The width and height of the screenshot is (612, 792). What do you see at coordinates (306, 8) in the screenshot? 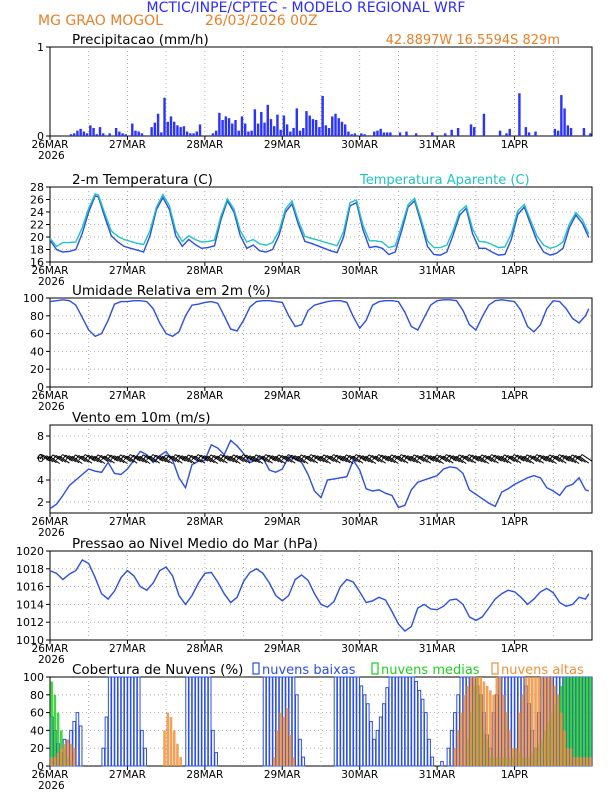
I see `page-title: MCTIC/INPE/CPTEC - MODELO REGIONAL WRF` at bounding box center [306, 8].